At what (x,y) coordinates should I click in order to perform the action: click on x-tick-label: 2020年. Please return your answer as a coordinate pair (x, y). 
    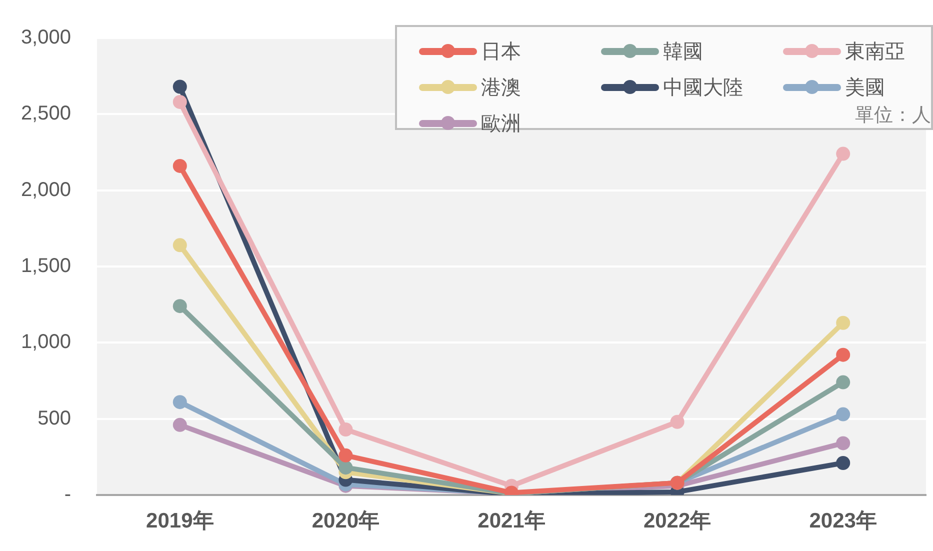
    Looking at the image, I should click on (346, 520).